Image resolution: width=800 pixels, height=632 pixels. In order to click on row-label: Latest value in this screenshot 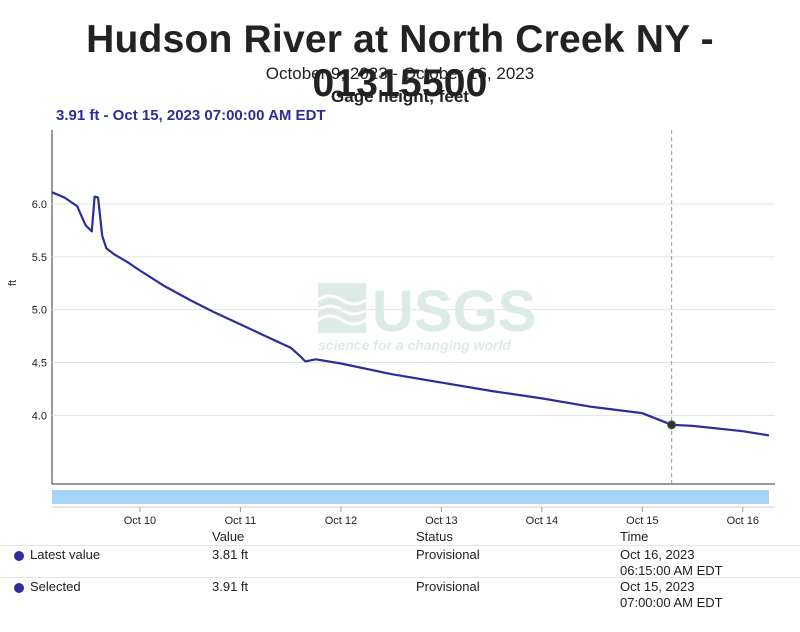, I will do `click(65, 554)`.